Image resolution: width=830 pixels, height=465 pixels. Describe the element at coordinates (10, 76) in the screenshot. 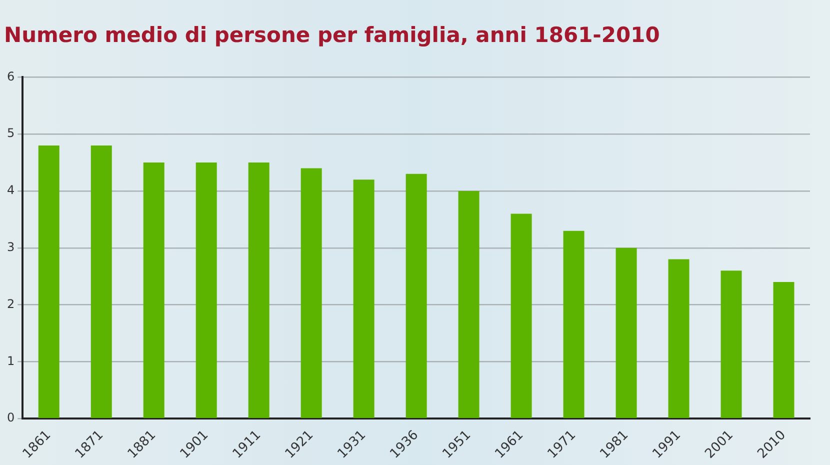

I see `y-tick-label: 6` at that location.